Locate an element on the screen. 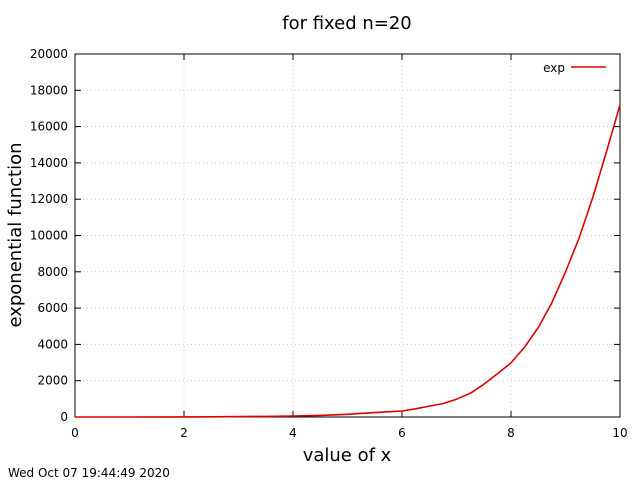 The width and height of the screenshot is (640, 480). x-tick-label: 4 is located at coordinates (293, 433).